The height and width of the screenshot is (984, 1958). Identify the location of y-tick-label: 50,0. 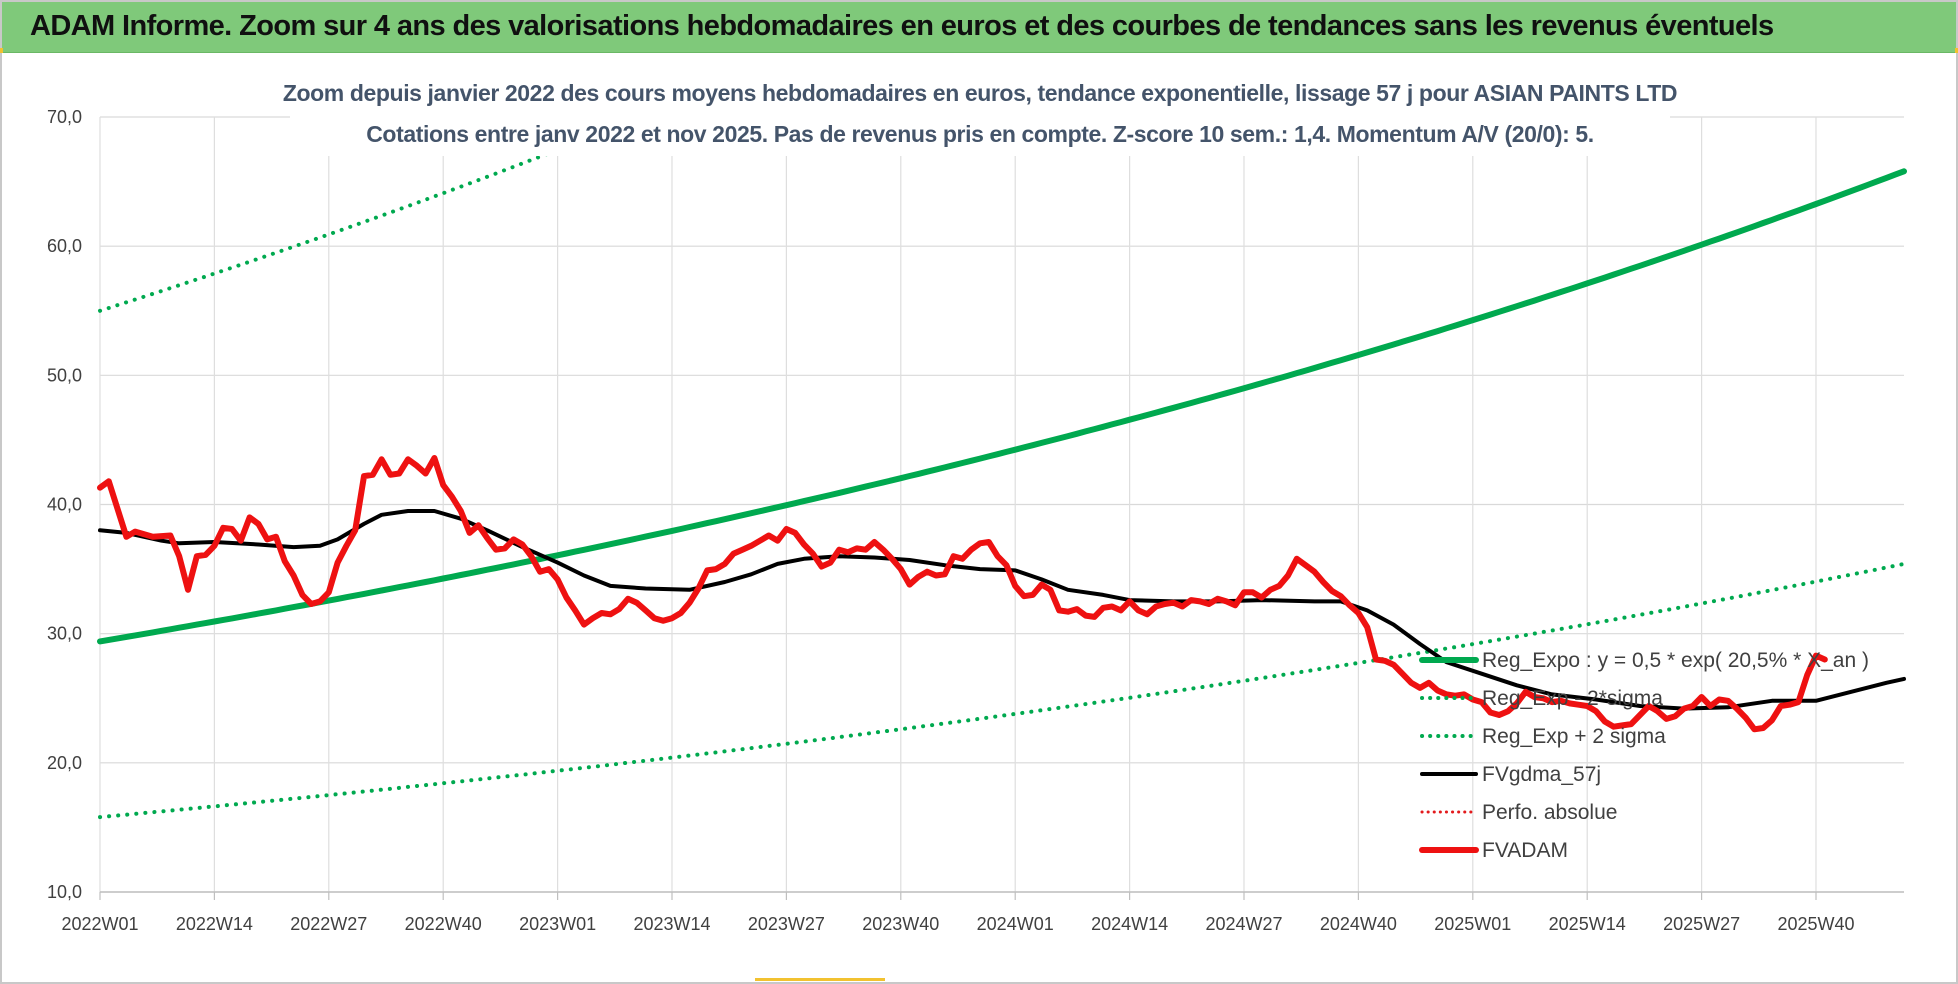
(64, 375).